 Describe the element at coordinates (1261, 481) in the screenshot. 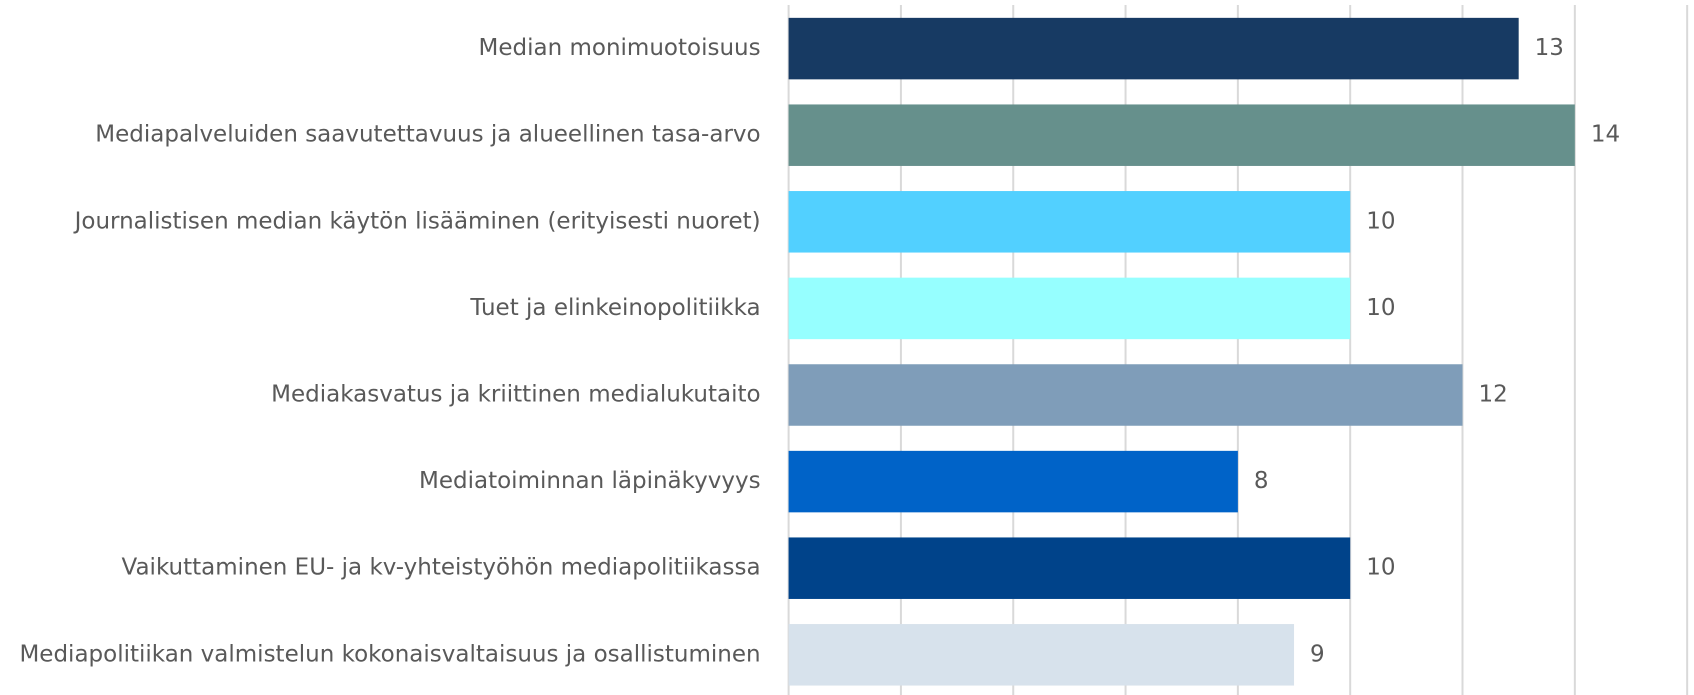

I see `data-label: 8` at that location.